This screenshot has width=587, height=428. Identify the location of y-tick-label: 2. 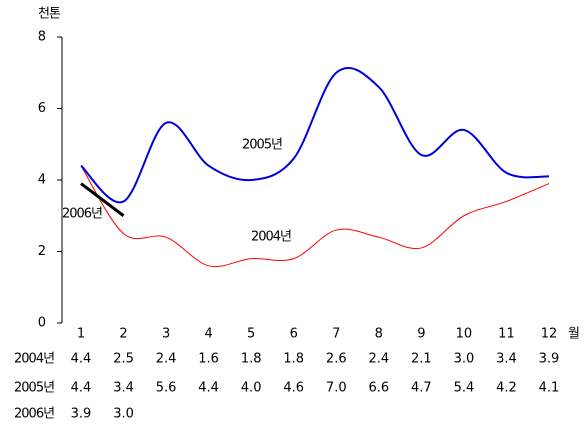
(42, 251).